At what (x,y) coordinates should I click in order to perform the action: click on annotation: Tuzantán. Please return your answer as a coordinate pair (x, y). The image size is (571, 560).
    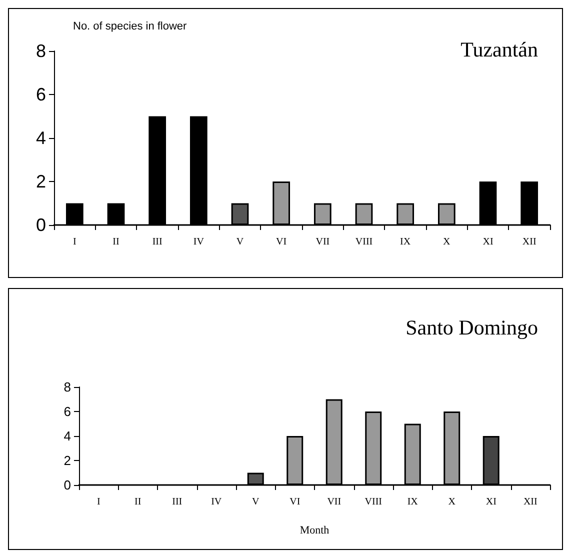
    Looking at the image, I should click on (499, 50).